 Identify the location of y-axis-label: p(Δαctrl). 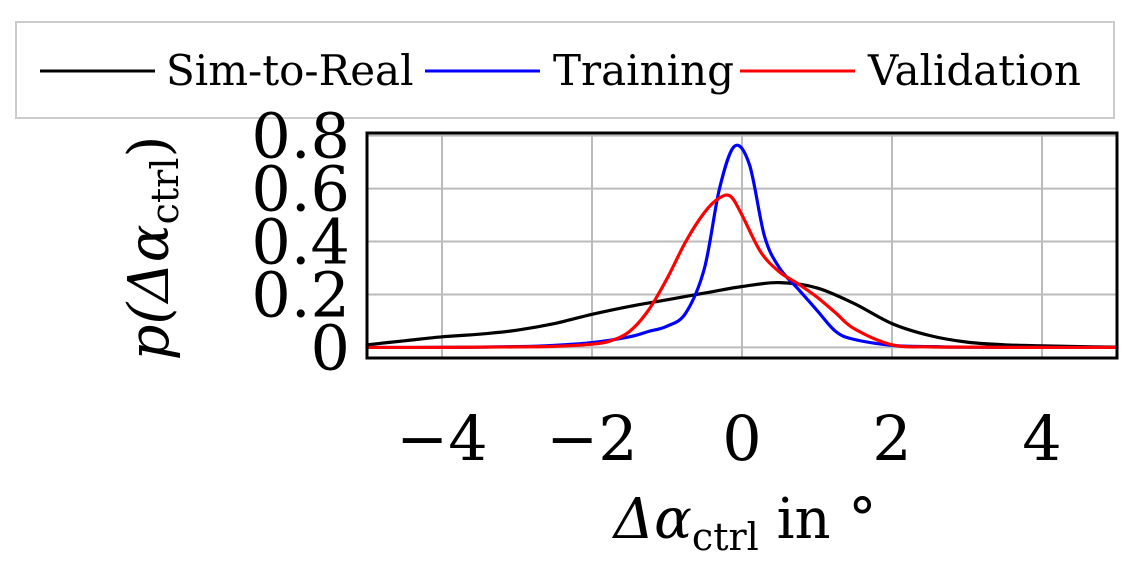
(152, 248).